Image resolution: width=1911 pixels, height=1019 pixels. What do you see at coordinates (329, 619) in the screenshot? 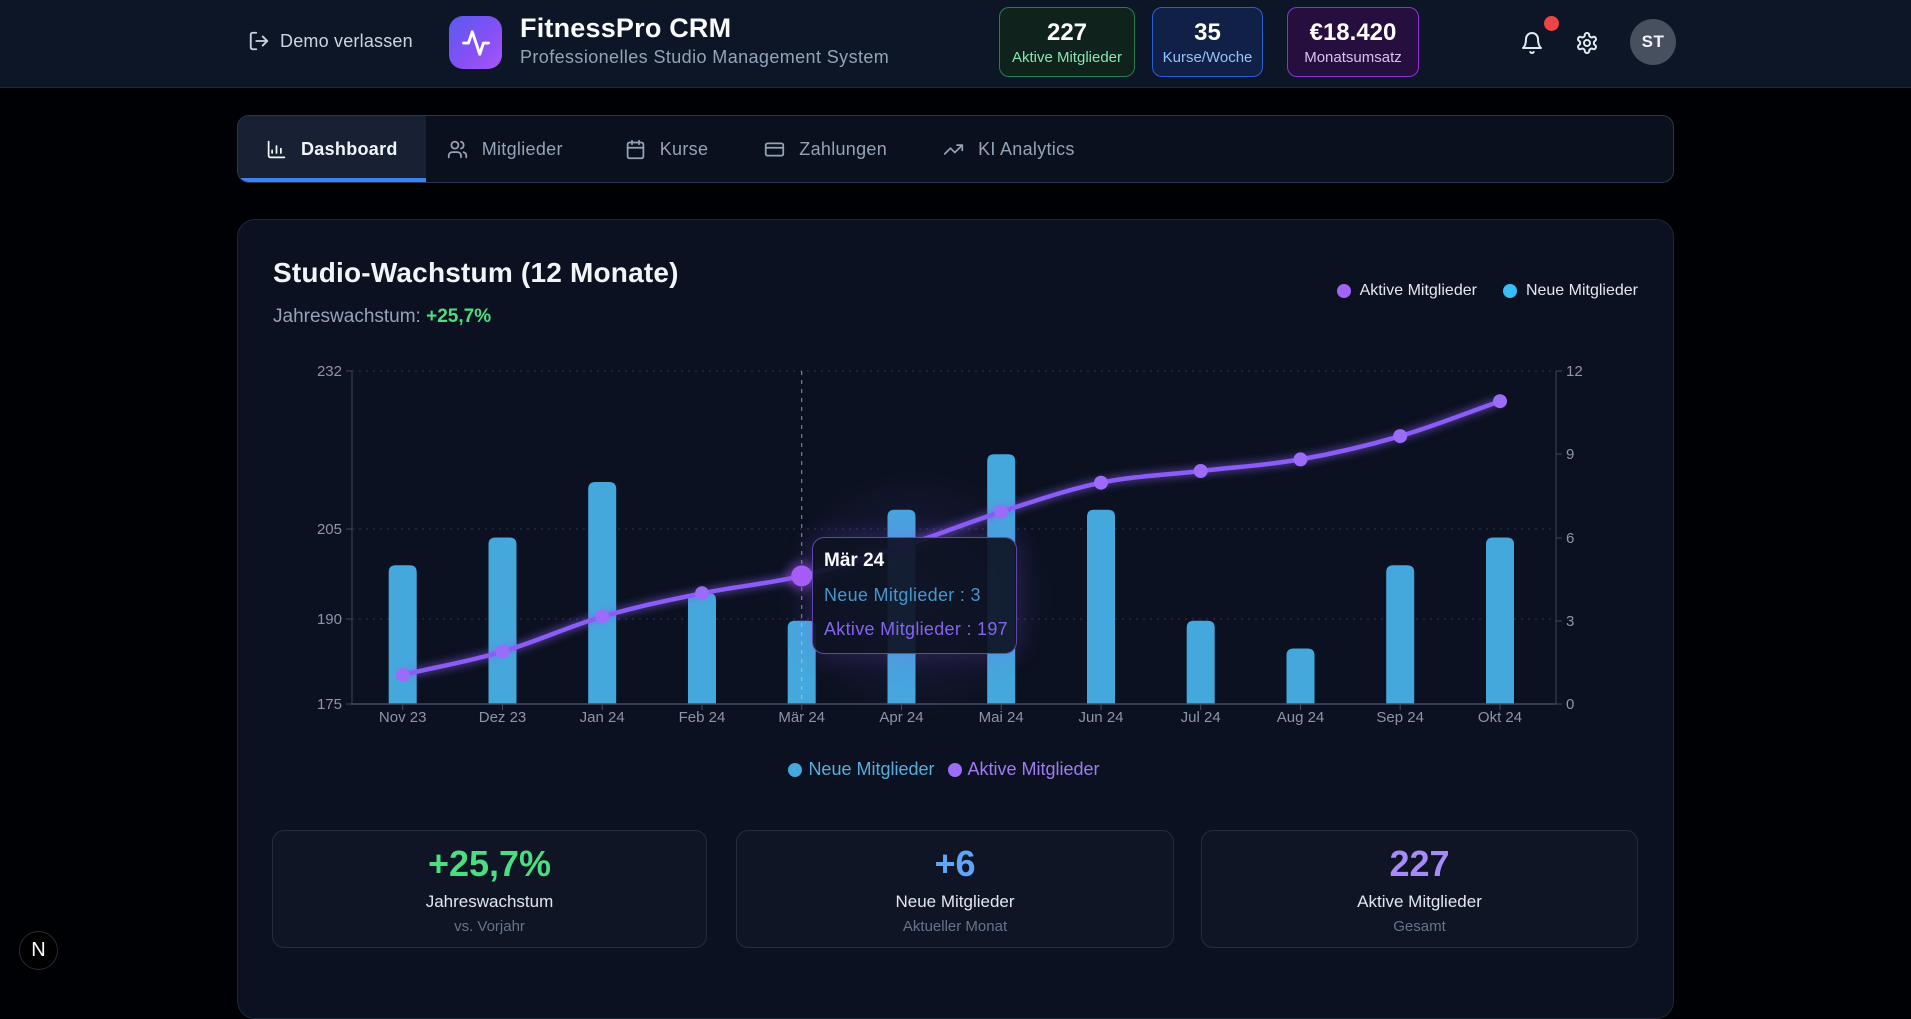
I see `svg-text: 190` at bounding box center [329, 619].